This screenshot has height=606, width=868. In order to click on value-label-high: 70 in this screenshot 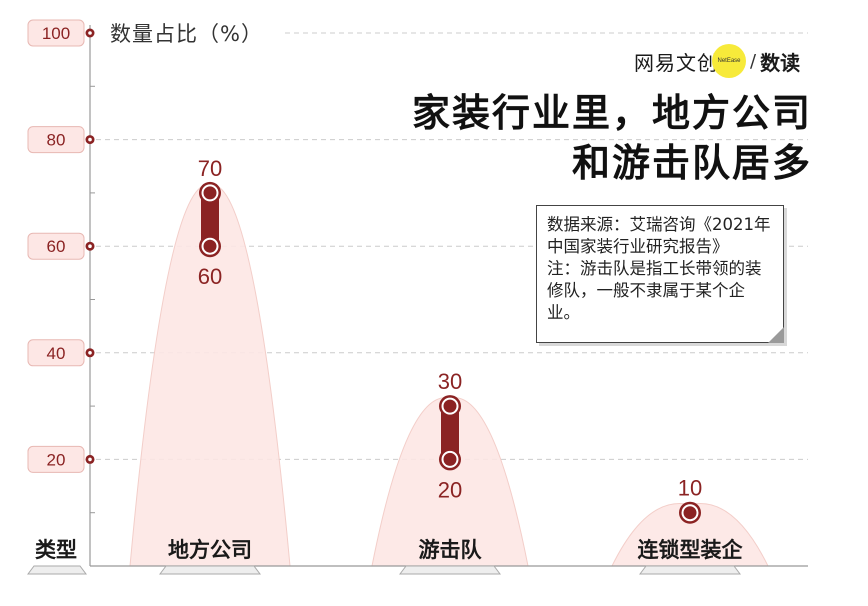, I will do `click(210, 168)`.